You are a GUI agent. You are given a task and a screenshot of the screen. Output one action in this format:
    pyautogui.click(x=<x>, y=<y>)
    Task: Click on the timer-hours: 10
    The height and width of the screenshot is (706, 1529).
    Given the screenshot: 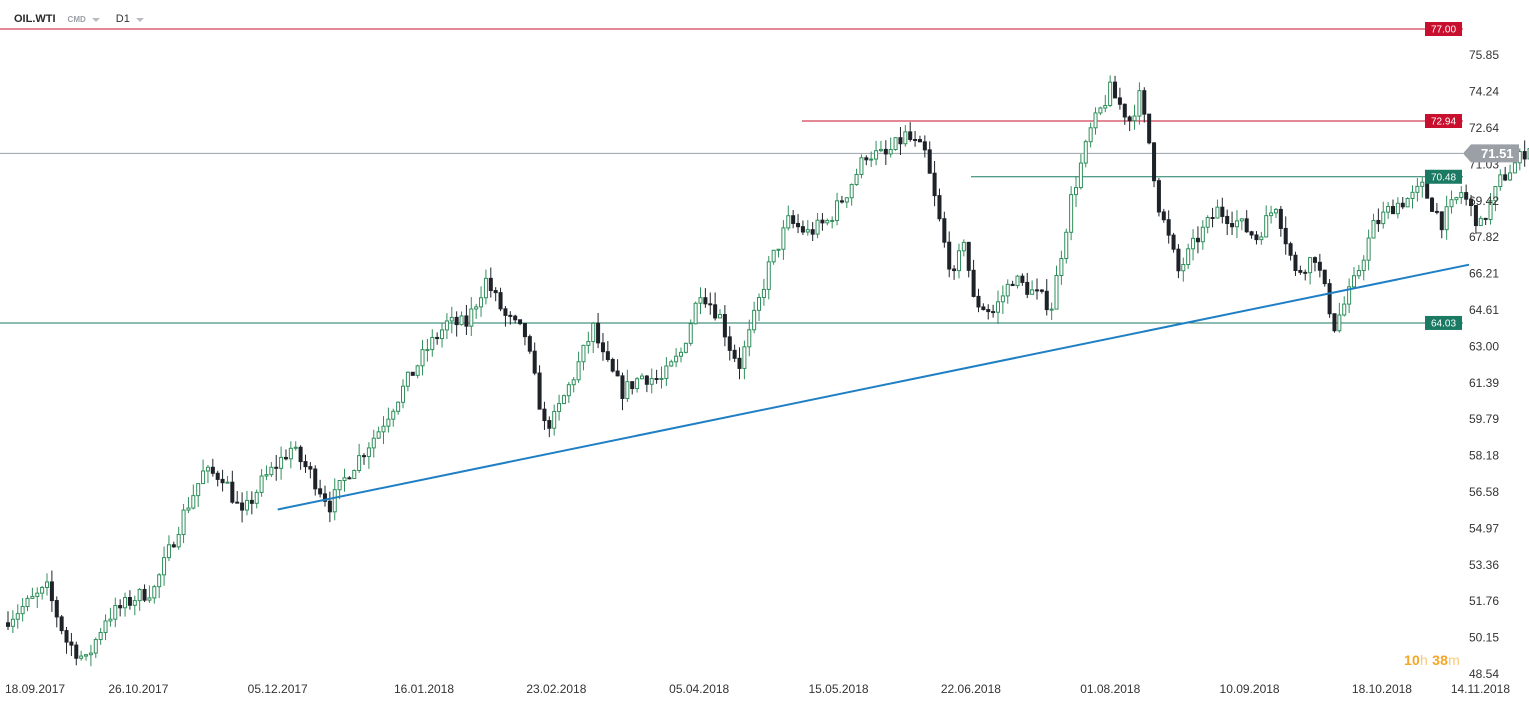 What is the action you would take?
    pyautogui.click(x=1412, y=660)
    